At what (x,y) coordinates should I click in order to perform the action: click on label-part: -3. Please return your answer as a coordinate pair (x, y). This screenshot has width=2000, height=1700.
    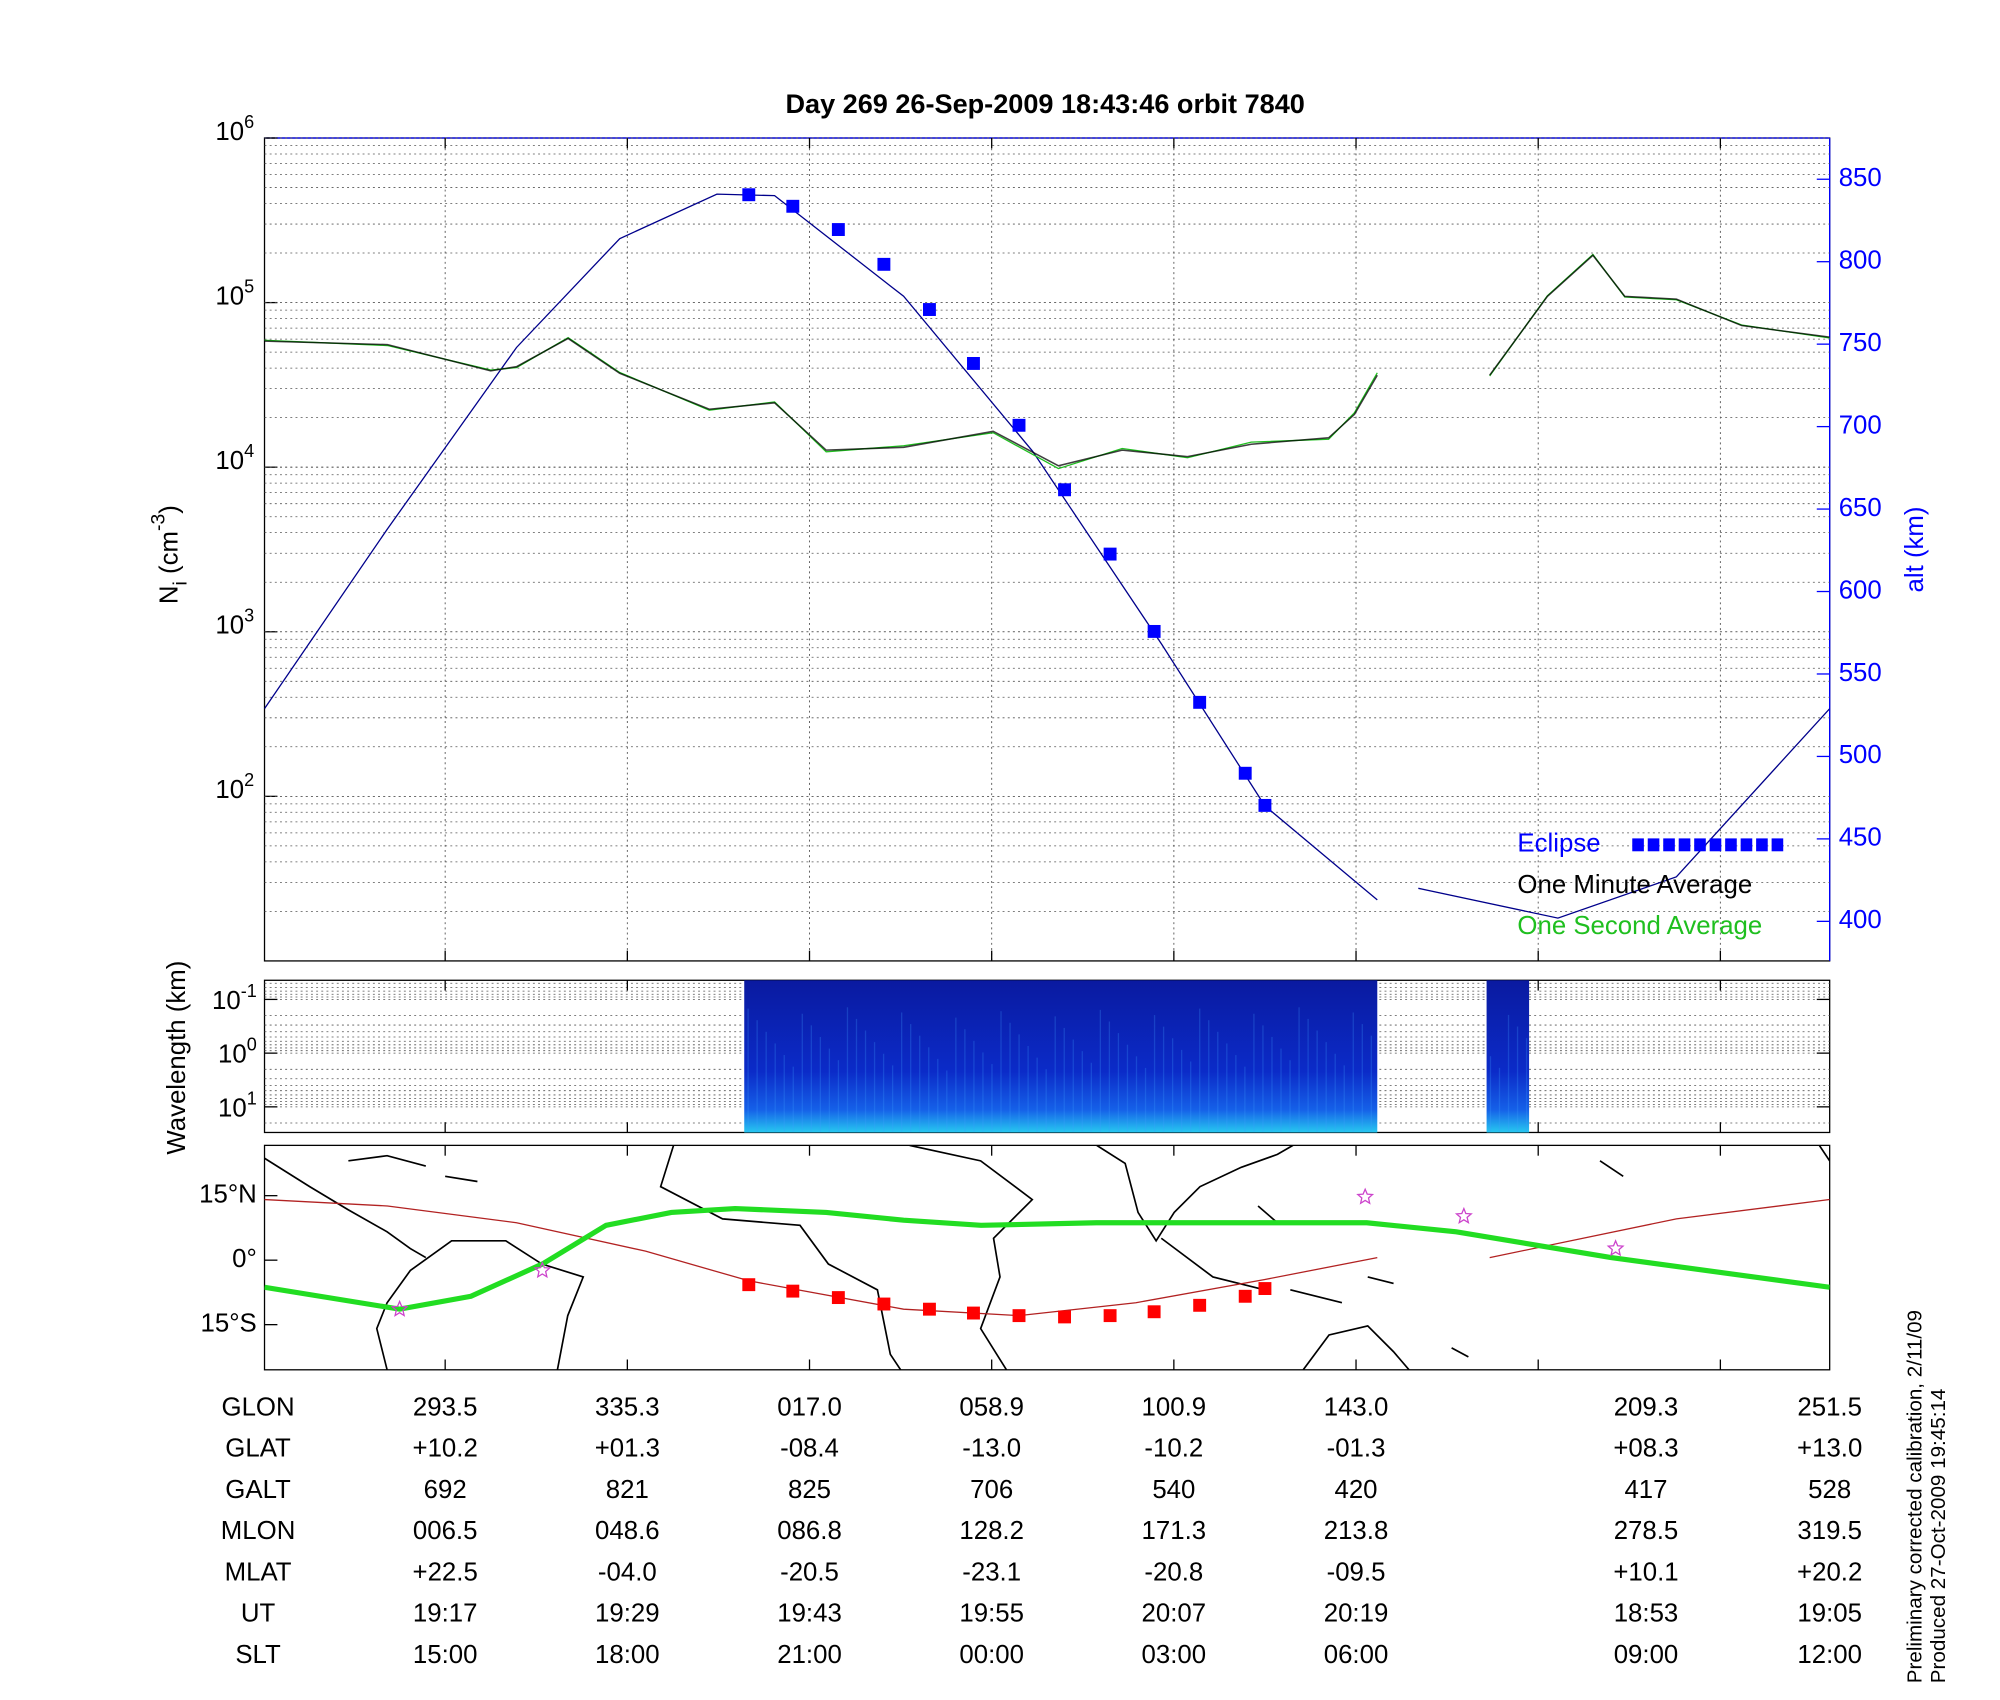
    Looking at the image, I should click on (158, 522).